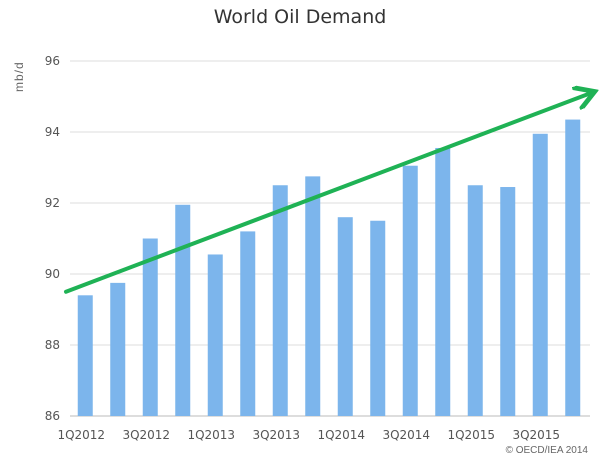  I want to click on x-tick-label: 3Q2015, so click(536, 435).